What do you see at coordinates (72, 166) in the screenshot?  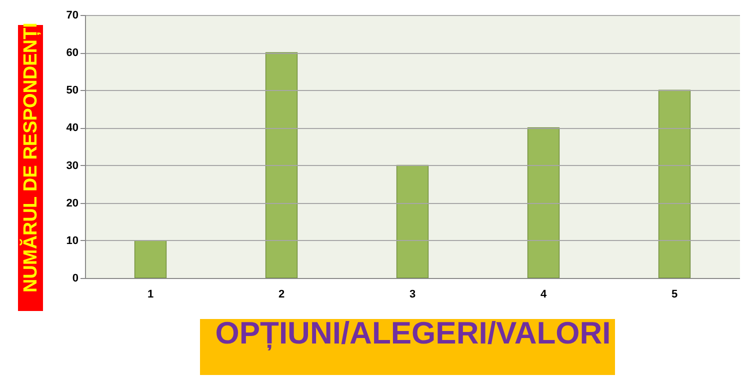 I see `y-tick-label: 30` at bounding box center [72, 166].